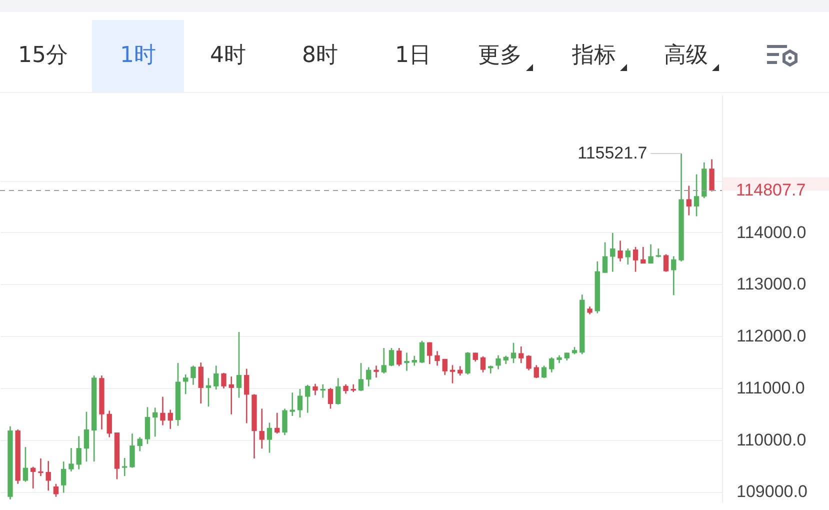 The height and width of the screenshot is (510, 829). I want to click on y-tick-label: 109000.0, so click(772, 492).